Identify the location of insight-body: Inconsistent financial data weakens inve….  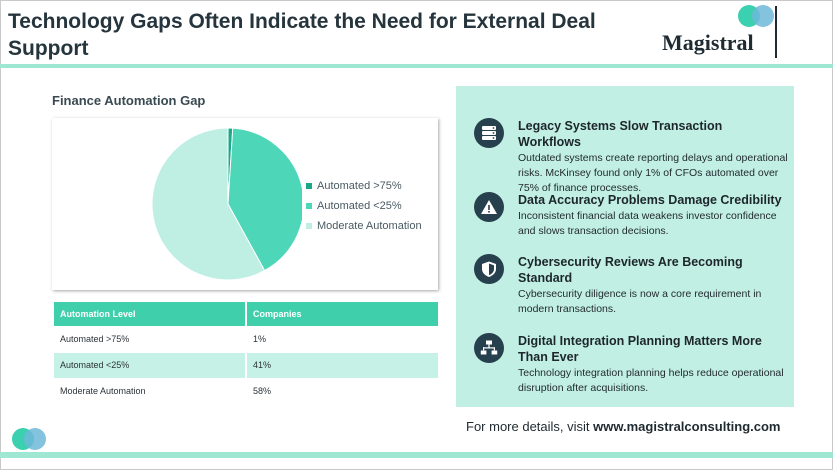
(647, 223).